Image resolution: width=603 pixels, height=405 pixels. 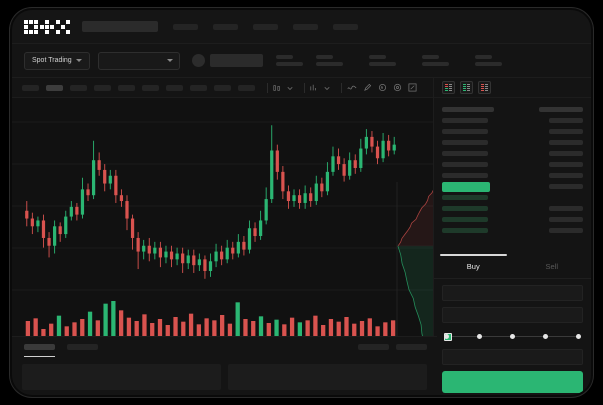 What do you see at coordinates (39, 350) in the screenshot?
I see `tab-open-orders` at bounding box center [39, 350].